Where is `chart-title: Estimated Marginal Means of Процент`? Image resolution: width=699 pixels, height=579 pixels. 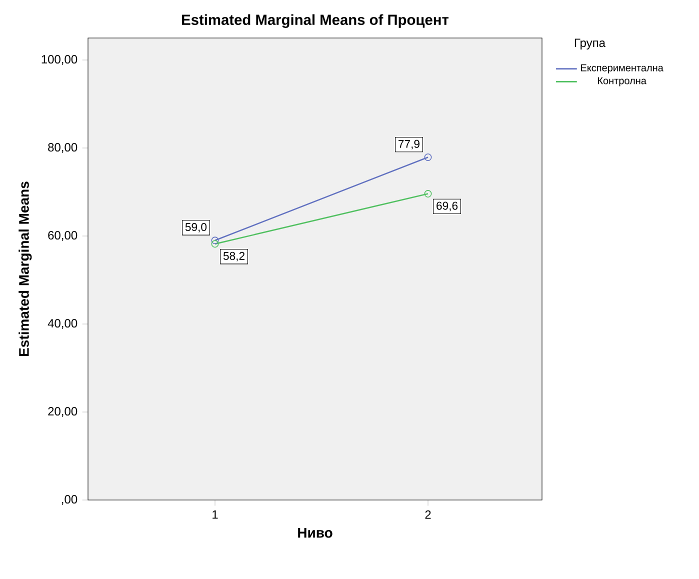 chart-title: Estimated Marginal Means of Процент is located at coordinates (315, 21).